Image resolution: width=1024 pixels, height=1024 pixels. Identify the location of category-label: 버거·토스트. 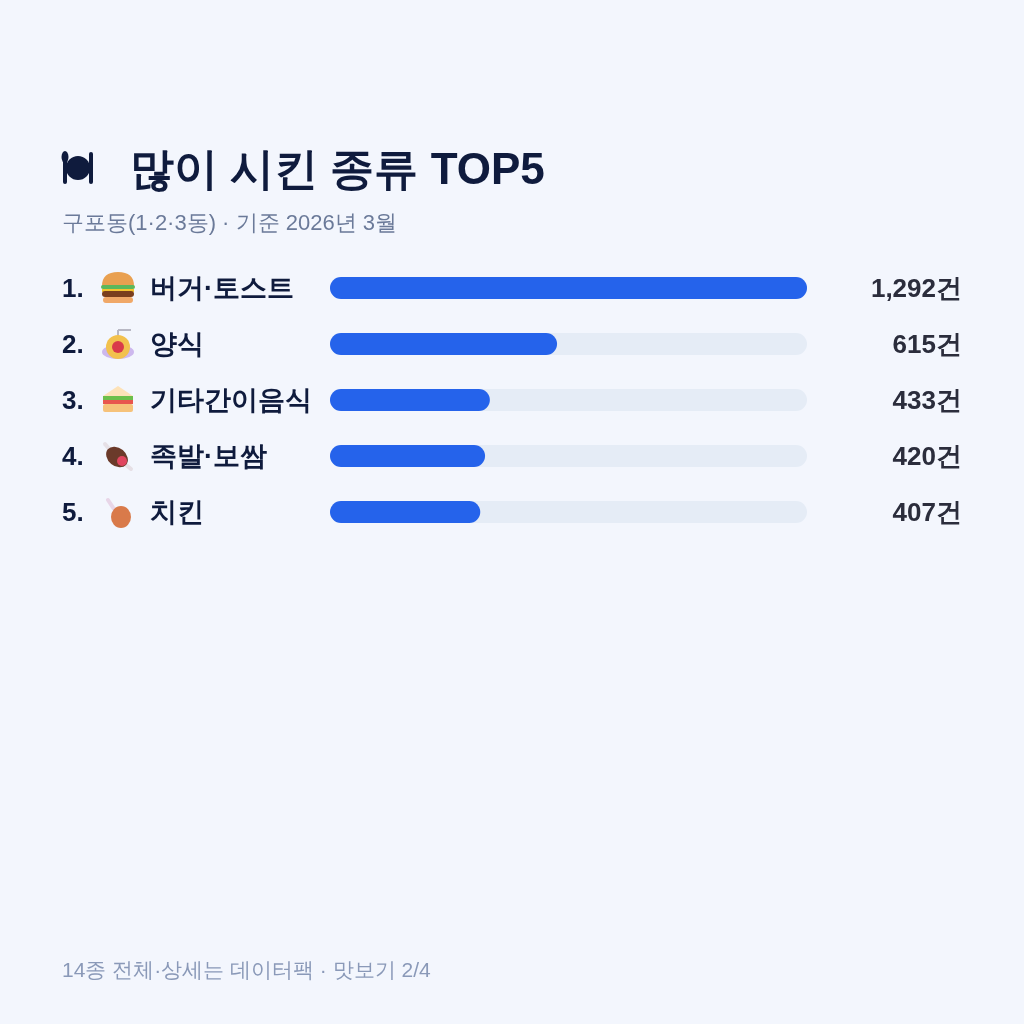
(222, 288).